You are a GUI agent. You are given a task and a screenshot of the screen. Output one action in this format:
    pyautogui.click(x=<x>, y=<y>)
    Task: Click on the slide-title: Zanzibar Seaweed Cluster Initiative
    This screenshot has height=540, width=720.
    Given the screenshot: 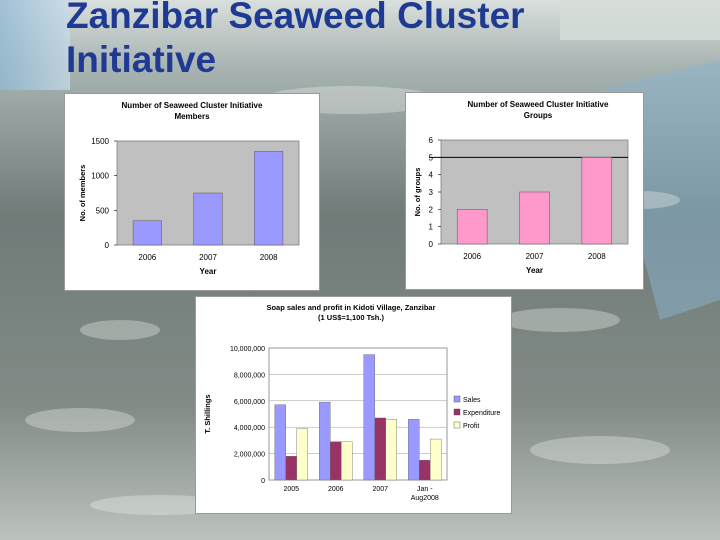 What is the action you would take?
    pyautogui.click(x=295, y=41)
    